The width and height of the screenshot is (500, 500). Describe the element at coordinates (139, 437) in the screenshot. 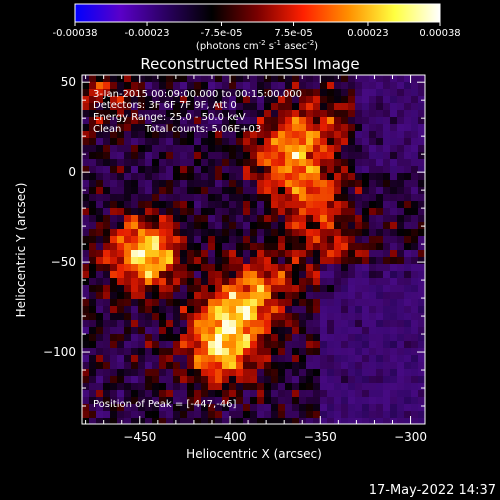

I see `x-tick-label: −450` at that location.